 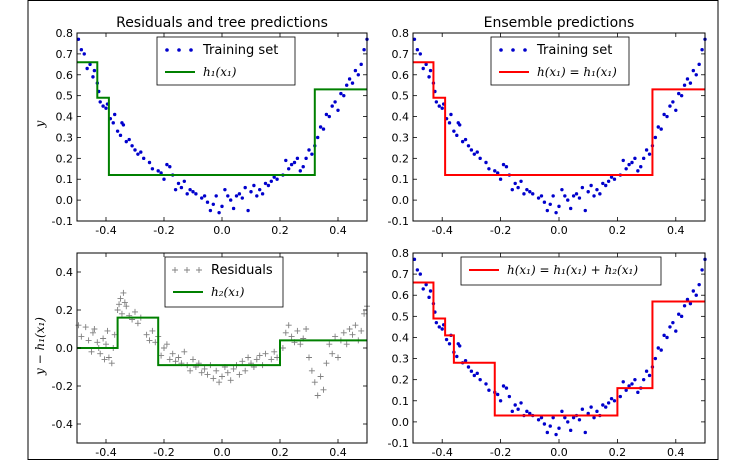 What do you see at coordinates (513, 50) in the screenshot?
I see `legend-marker` at bounding box center [513, 50].